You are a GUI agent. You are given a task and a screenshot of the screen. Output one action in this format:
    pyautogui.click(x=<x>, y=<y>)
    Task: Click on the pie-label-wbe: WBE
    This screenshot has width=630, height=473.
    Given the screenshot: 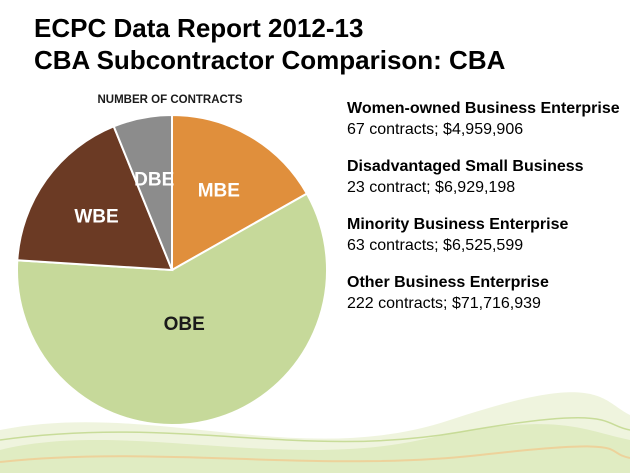 What is the action you would take?
    pyautogui.click(x=96, y=217)
    